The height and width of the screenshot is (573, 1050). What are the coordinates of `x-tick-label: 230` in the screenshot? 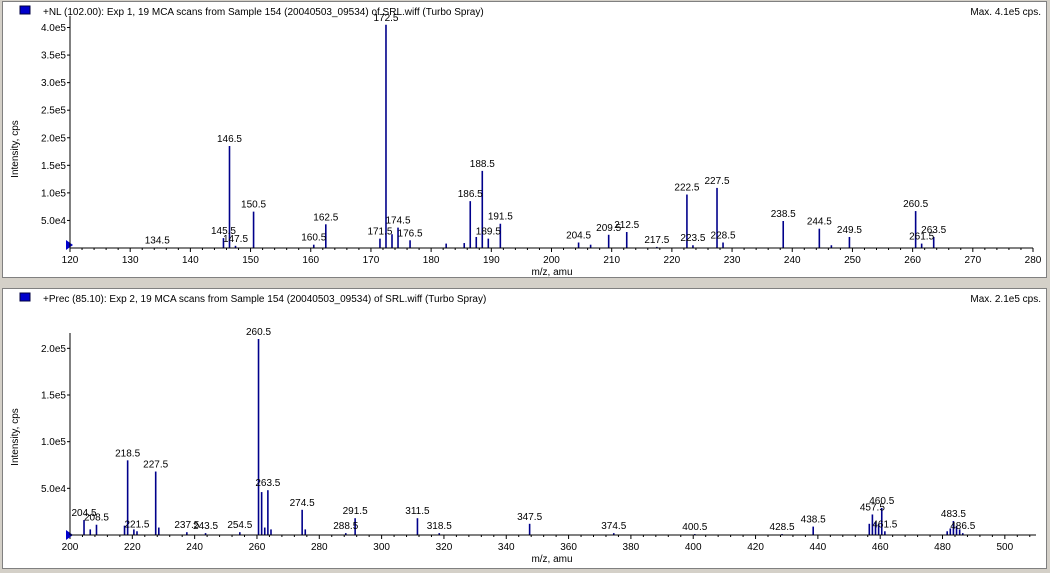 It's located at (732, 260).